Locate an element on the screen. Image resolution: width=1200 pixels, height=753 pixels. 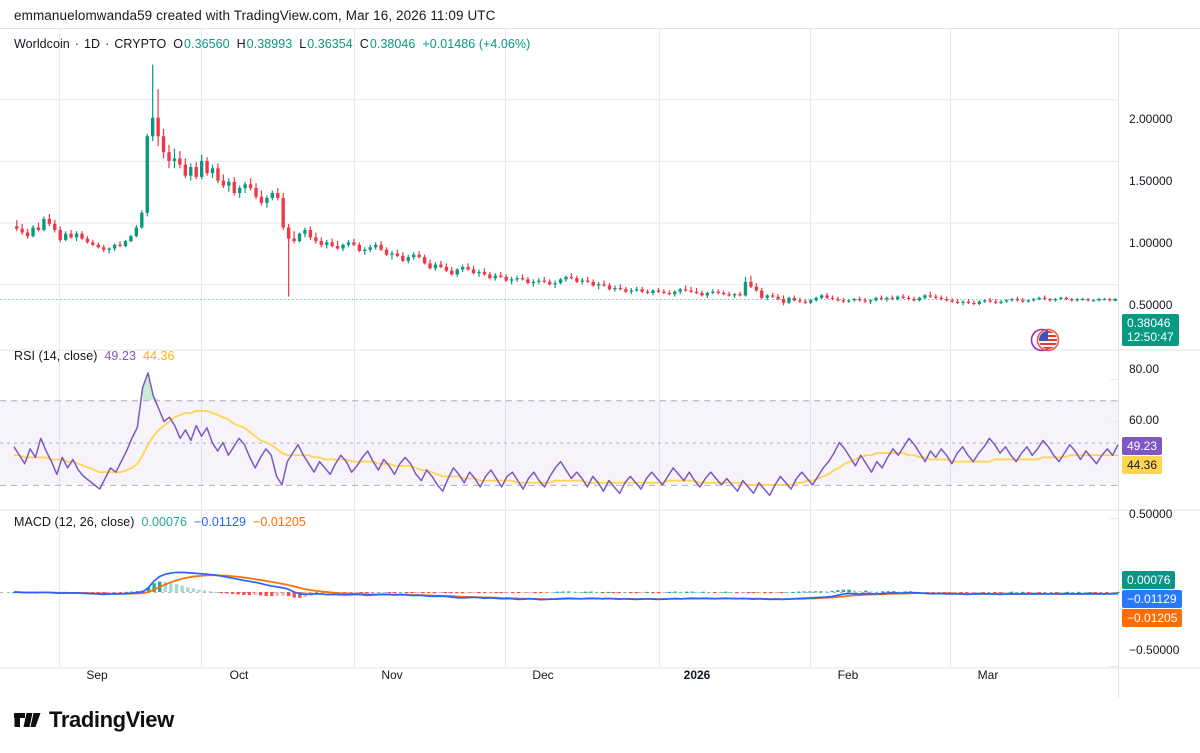
macd-tick-lower: −0.50000 is located at coordinates (1154, 650).